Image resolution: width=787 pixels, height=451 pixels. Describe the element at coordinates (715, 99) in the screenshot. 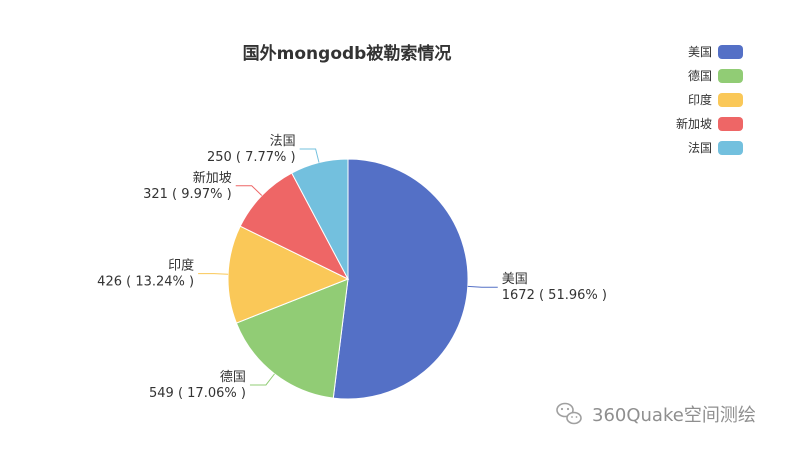

I see `legend-item: 印度` at that location.